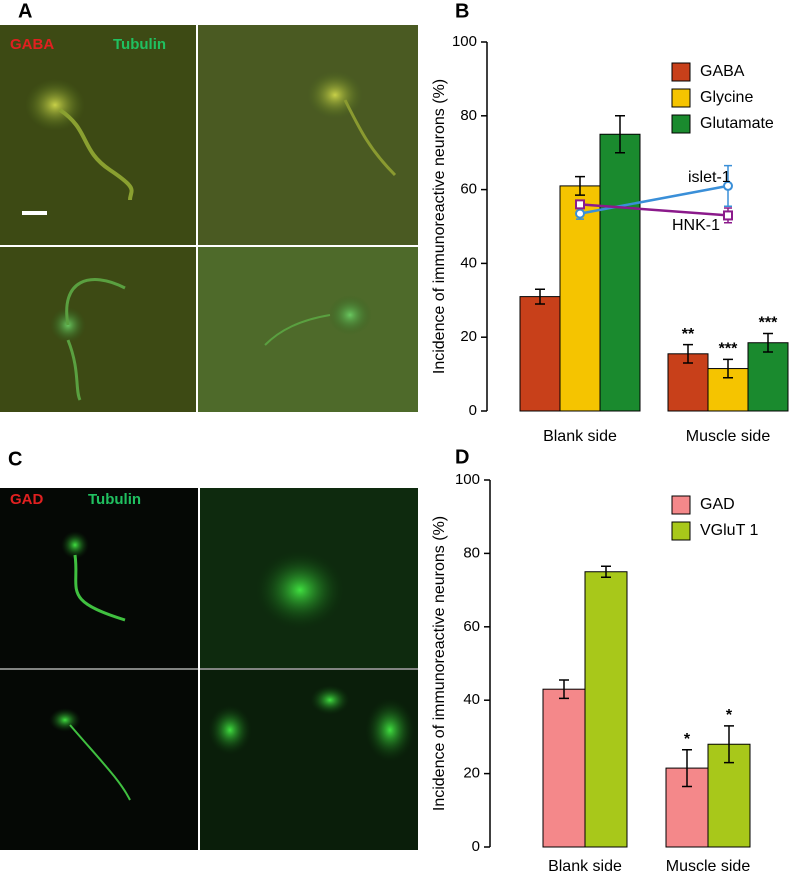 This screenshot has width=800, height=880. I want to click on line-label: HNK-1, so click(696, 225).